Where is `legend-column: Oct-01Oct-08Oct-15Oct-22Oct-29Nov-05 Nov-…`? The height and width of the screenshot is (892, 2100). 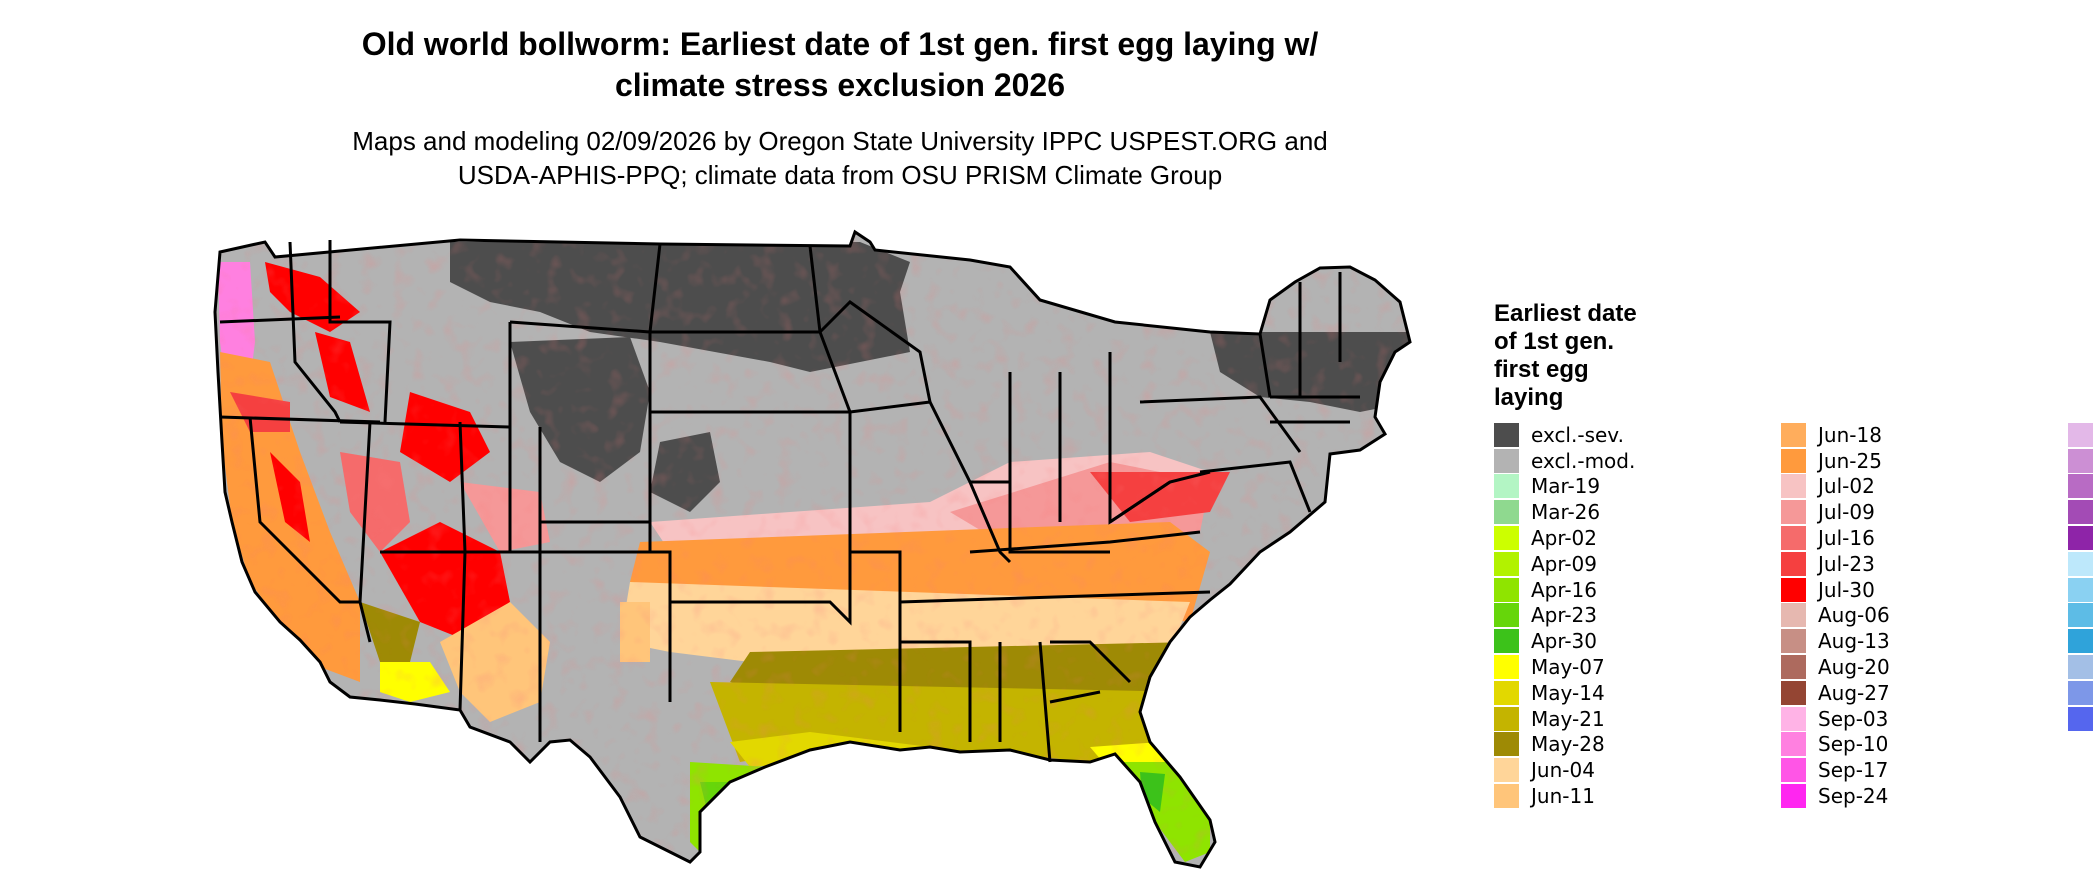 legend-column: Oct-01Oct-08Oct-15Oct-22Oct-29Nov-05 Nov-… is located at coordinates (2084, 615).